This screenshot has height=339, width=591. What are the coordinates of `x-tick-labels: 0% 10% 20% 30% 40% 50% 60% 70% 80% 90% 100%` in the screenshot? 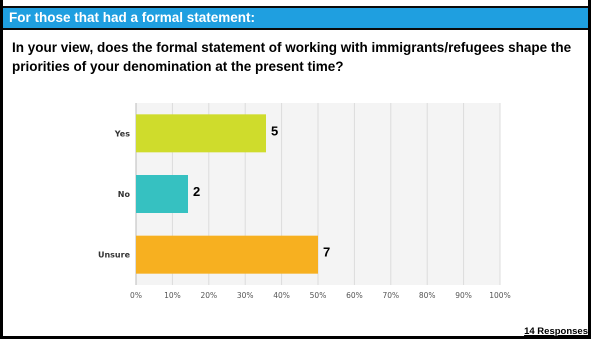 It's located at (320, 295).